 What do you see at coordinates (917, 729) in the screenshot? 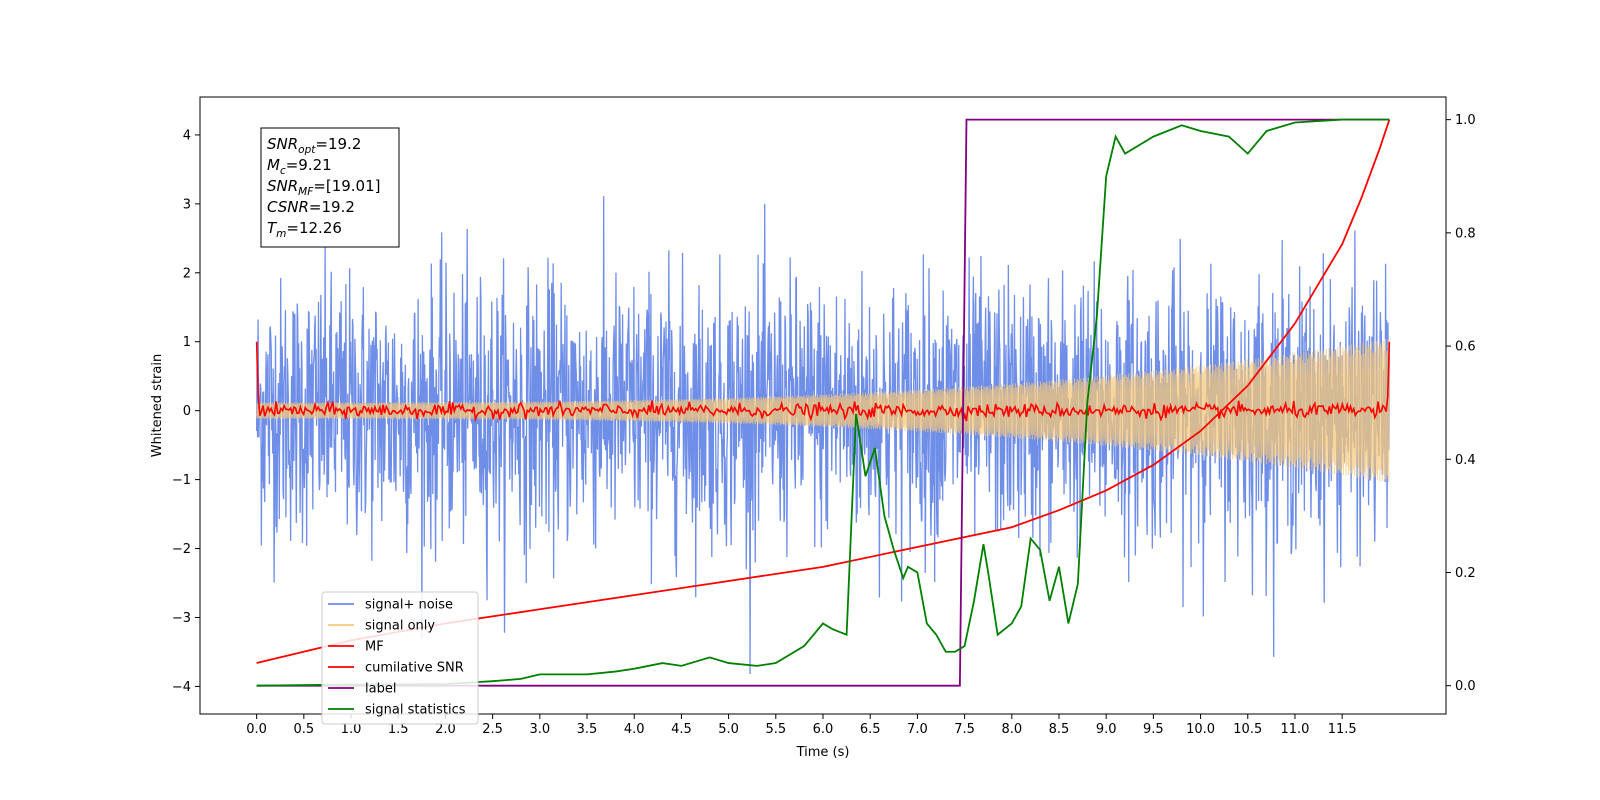
I see `x-tick-label: 7.0` at bounding box center [917, 729].